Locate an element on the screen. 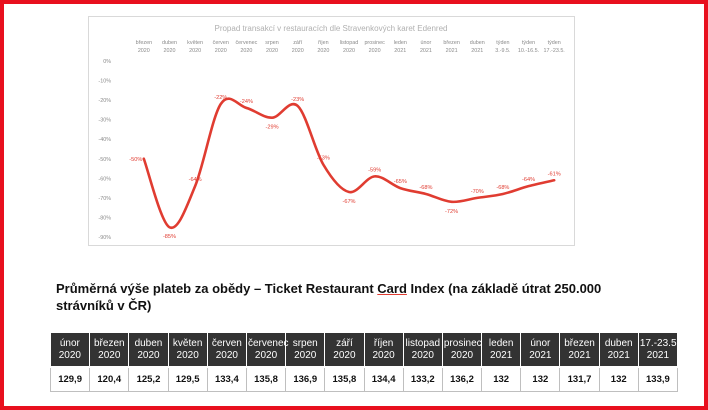  data-label: -24% is located at coordinates (246, 102).